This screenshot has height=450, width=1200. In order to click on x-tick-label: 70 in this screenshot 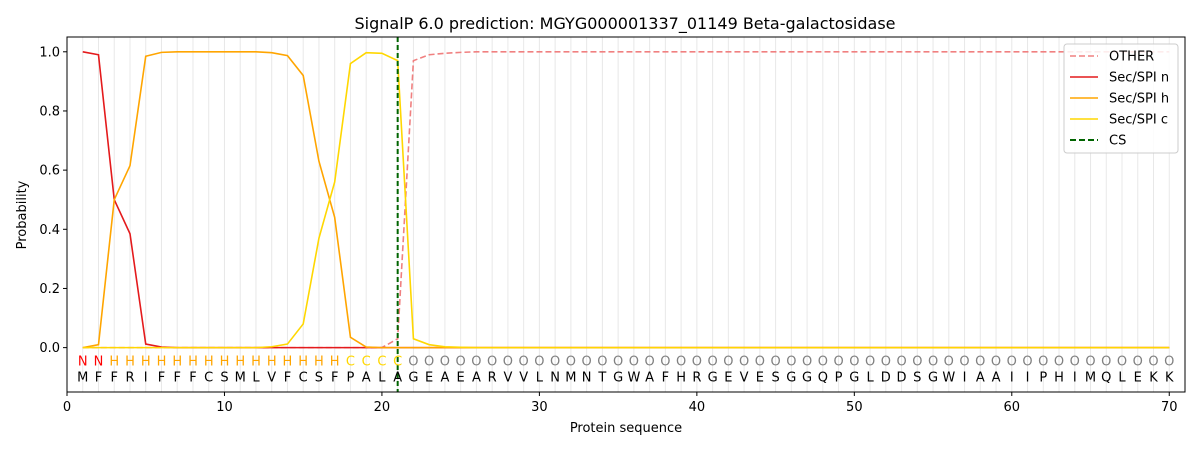, I will do `click(1169, 407)`.